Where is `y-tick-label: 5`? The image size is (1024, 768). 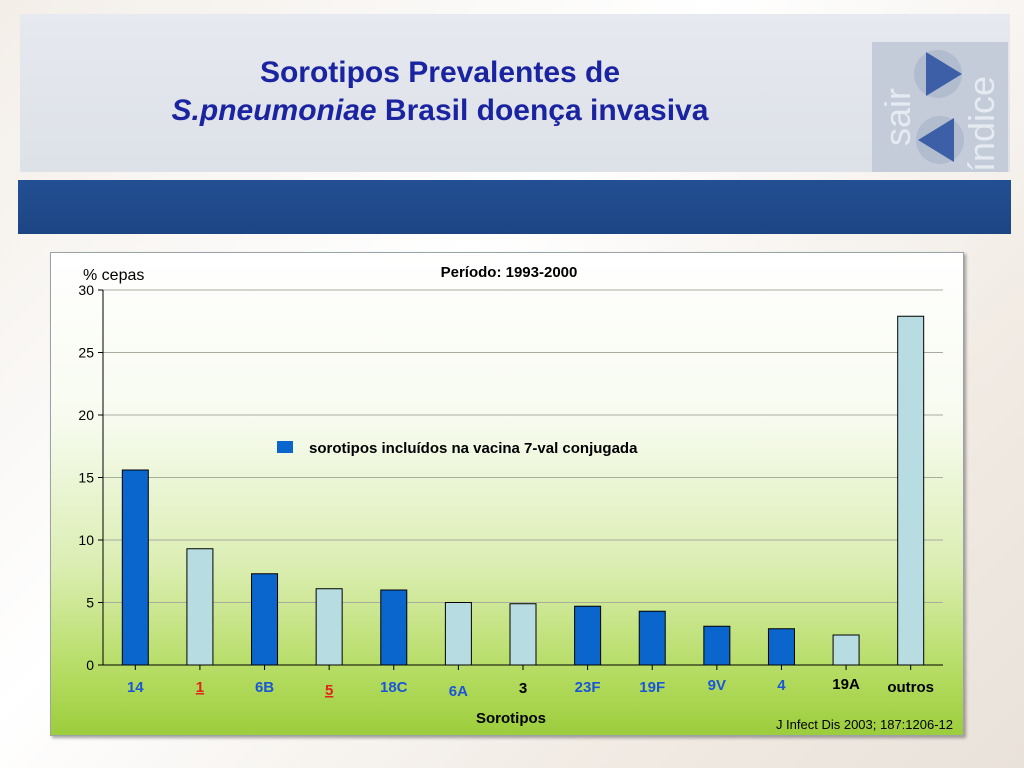
y-tick-label: 5 is located at coordinates (90, 603).